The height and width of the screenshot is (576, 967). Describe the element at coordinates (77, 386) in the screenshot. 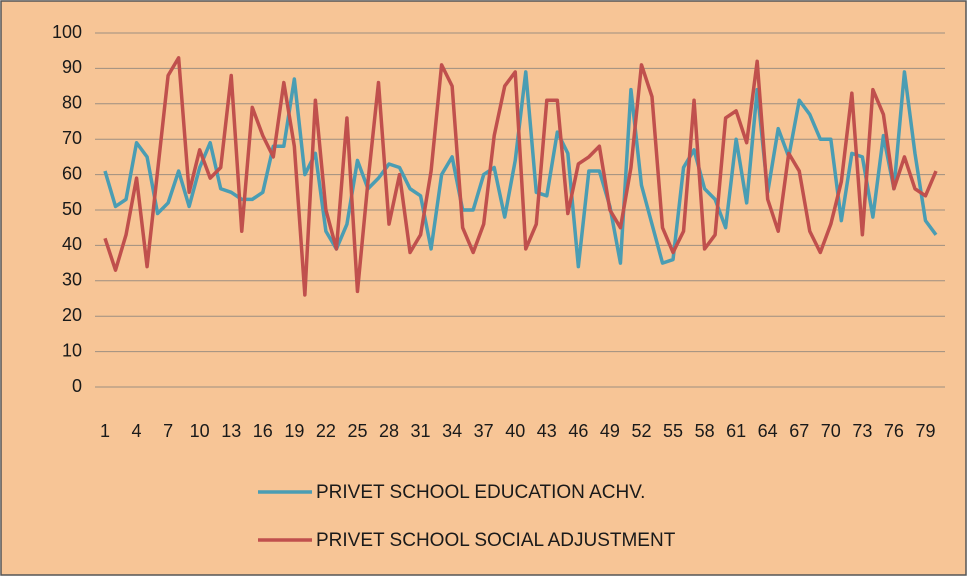

I see `y-tick-label: 0` at that location.